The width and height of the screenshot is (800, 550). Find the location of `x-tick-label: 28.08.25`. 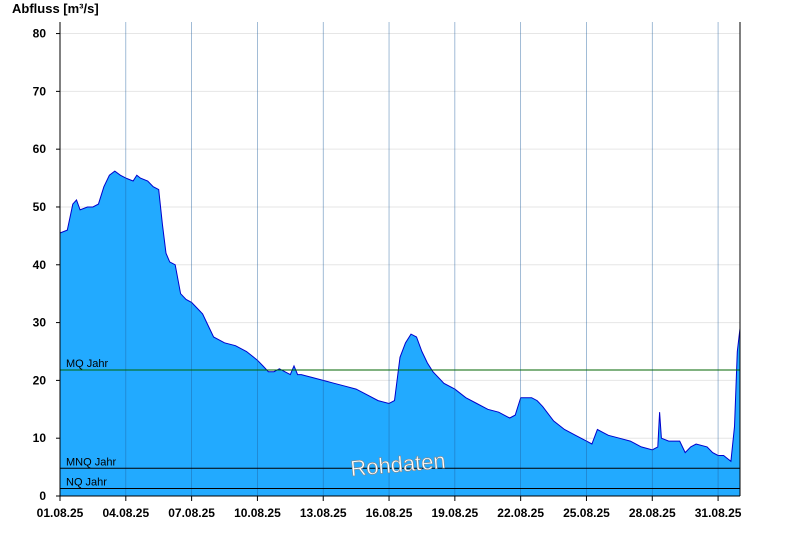

x-tick-label: 28.08.25 is located at coordinates (652, 513).